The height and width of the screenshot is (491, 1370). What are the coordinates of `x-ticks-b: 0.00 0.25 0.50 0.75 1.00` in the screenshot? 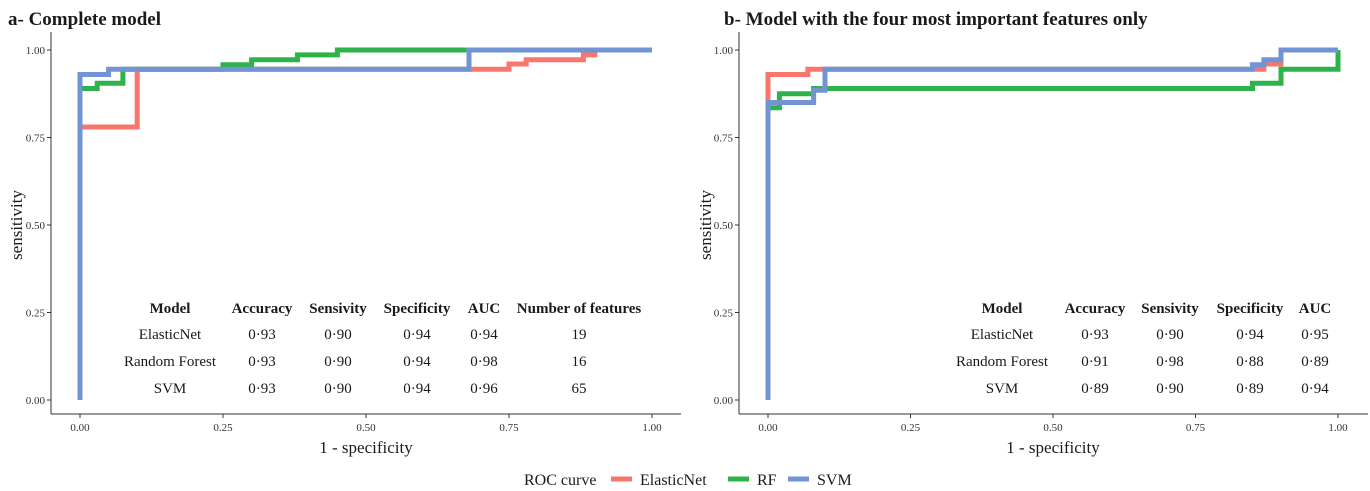 It's located at (1053, 424).